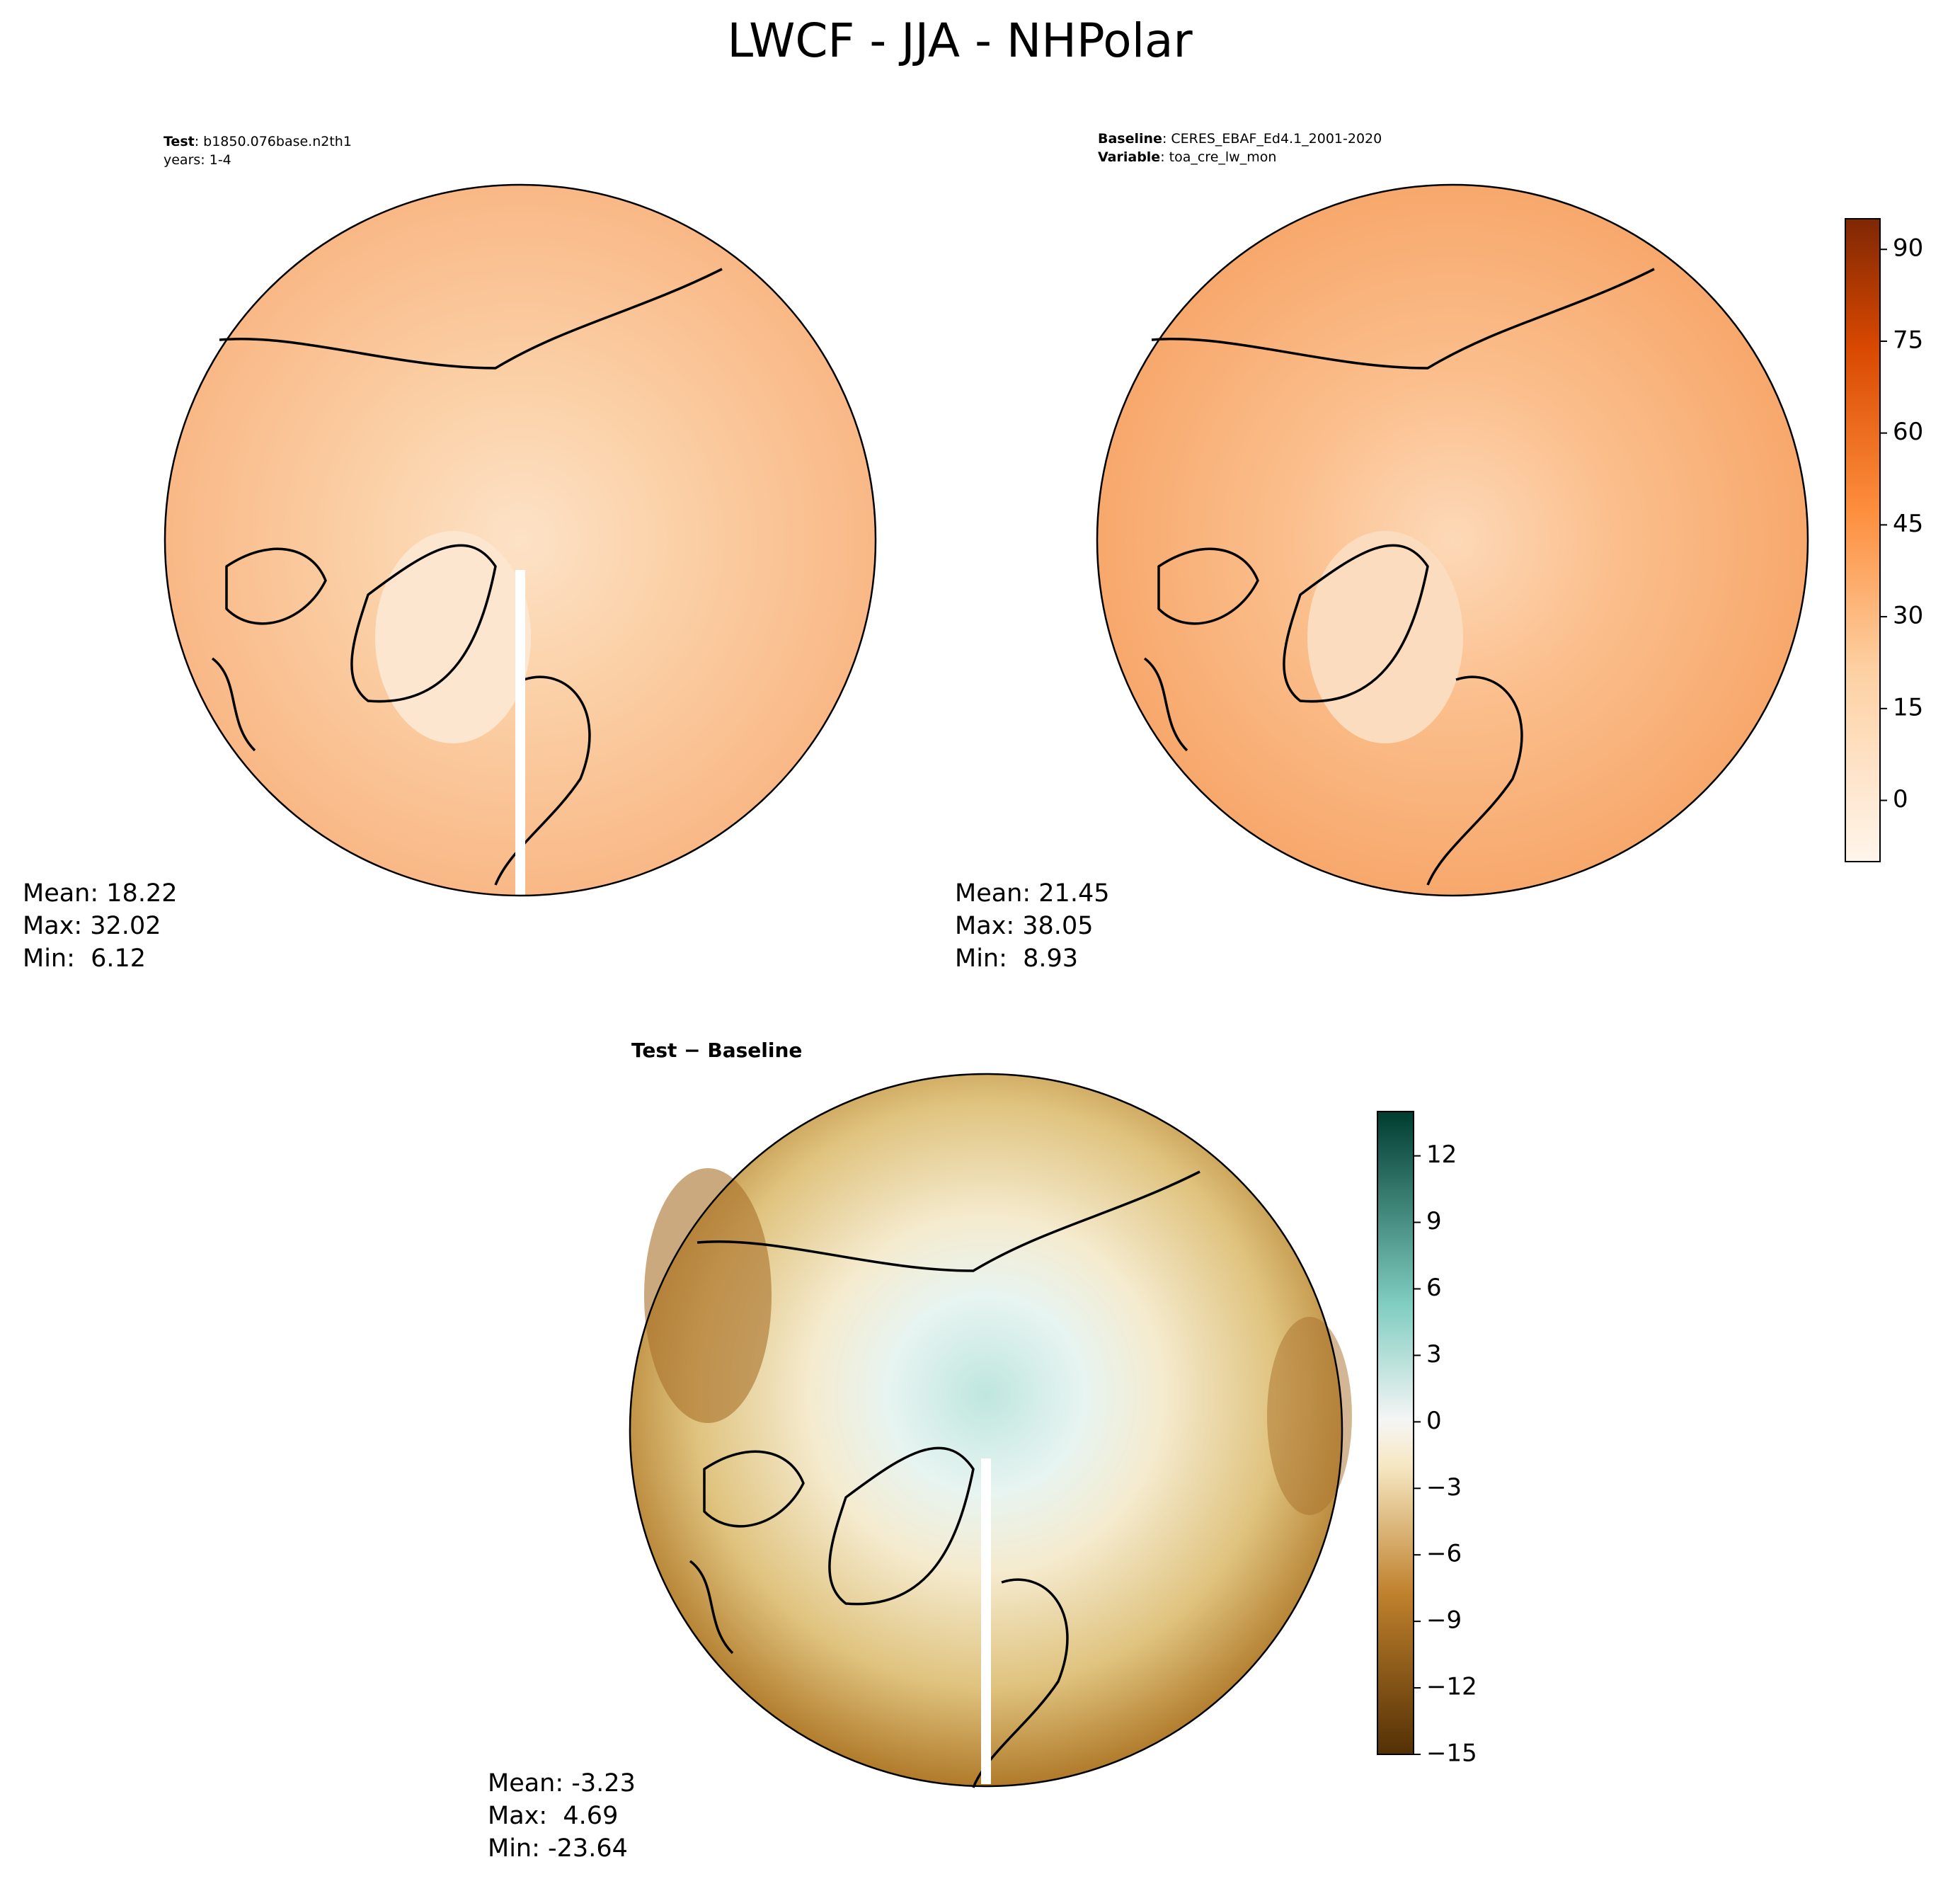 The width and height of the screenshot is (1960, 1891). I want to click on map-baseline, so click(1452, 540).